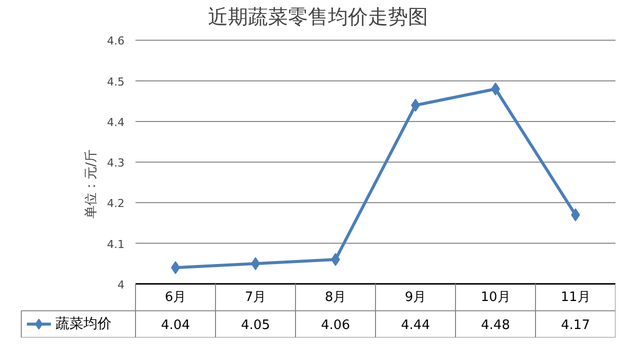  Describe the element at coordinates (318, 16) in the screenshot. I see `chart-title: 近期蔬菜零售均价走势图` at that location.